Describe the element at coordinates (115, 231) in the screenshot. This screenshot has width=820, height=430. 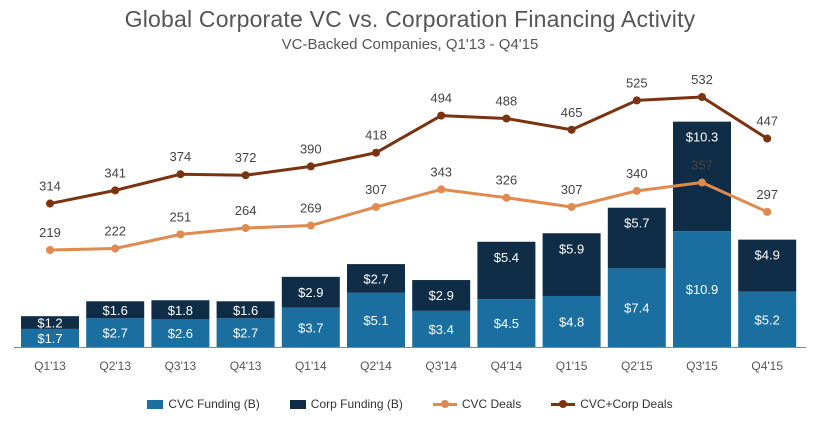
I see `point-label-cvc-deals-1: 222` at that location.